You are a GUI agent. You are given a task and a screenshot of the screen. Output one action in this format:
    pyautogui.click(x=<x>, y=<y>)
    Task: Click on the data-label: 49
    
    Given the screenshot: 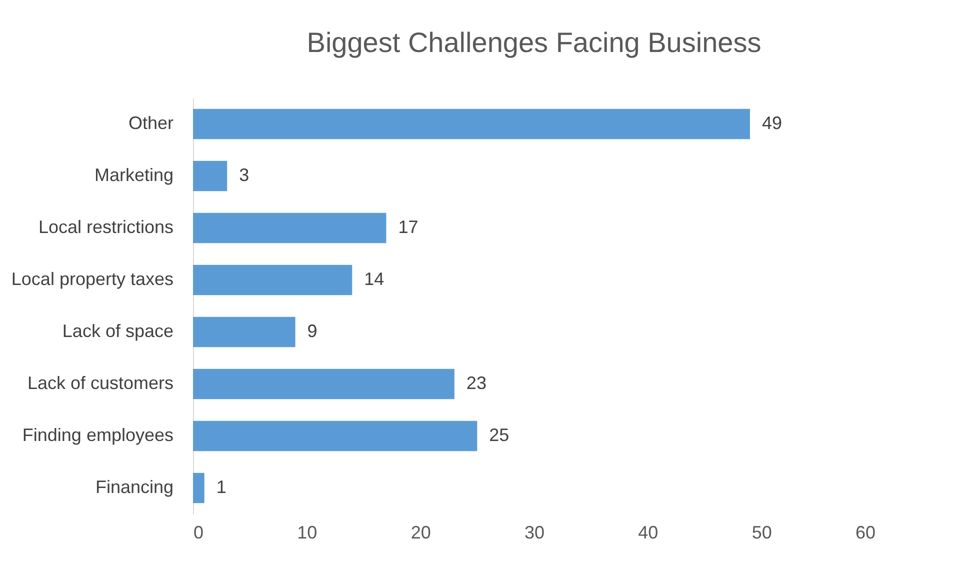 What is the action you would take?
    pyautogui.click(x=772, y=123)
    